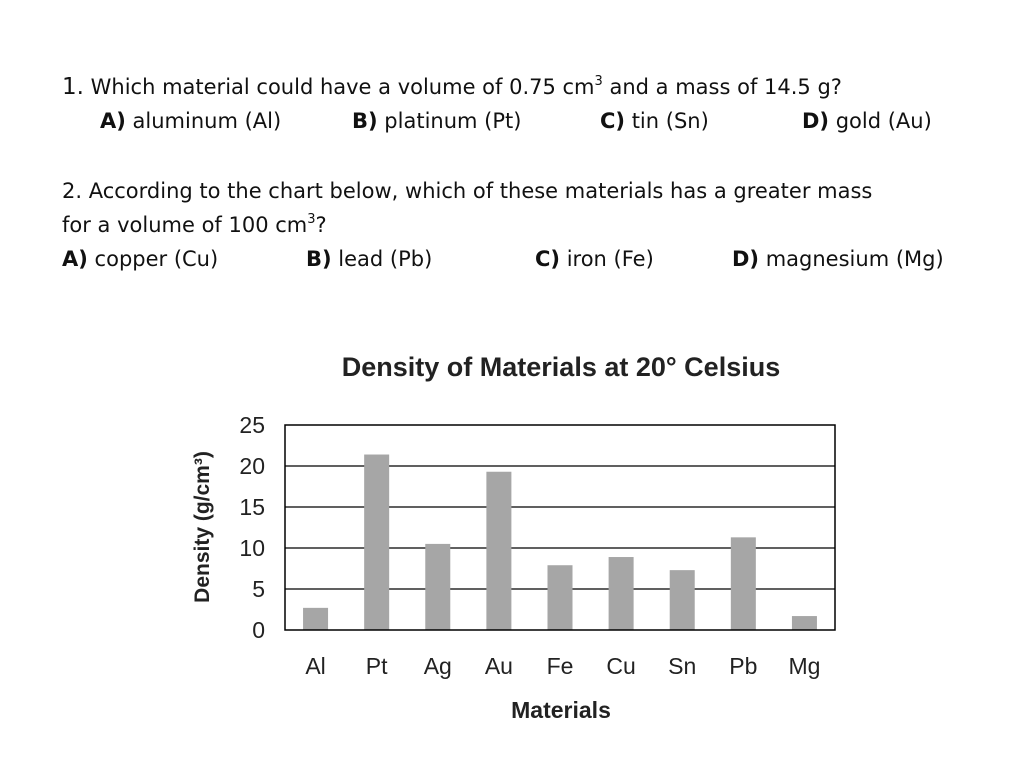  Describe the element at coordinates (252, 548) in the screenshot. I see `y-tick-label: 10` at that location.